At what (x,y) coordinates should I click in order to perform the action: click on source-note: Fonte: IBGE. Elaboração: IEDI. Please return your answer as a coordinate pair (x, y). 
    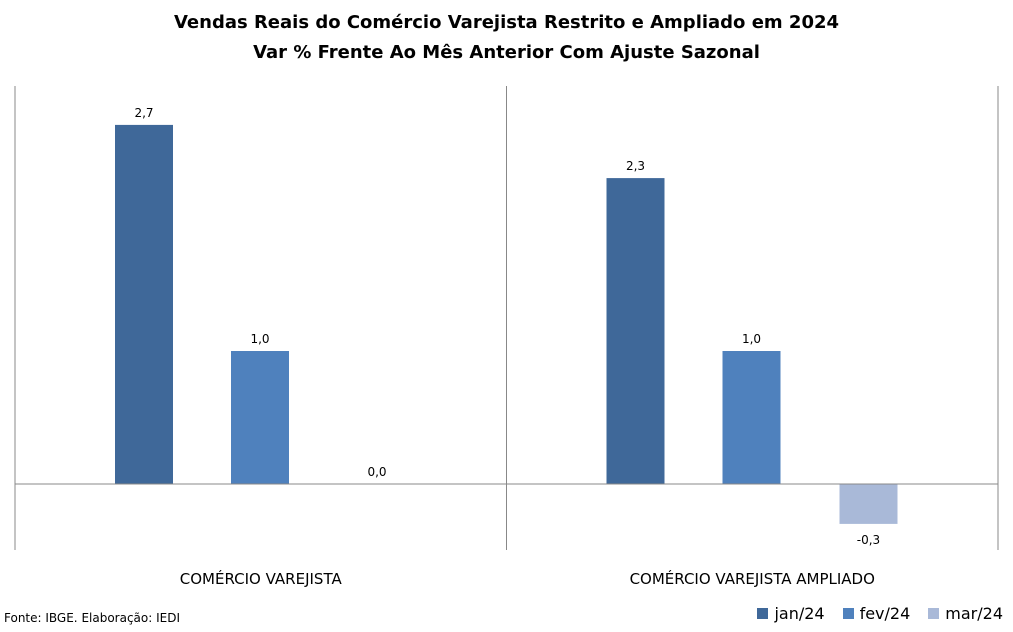
    Looking at the image, I should click on (92, 618).